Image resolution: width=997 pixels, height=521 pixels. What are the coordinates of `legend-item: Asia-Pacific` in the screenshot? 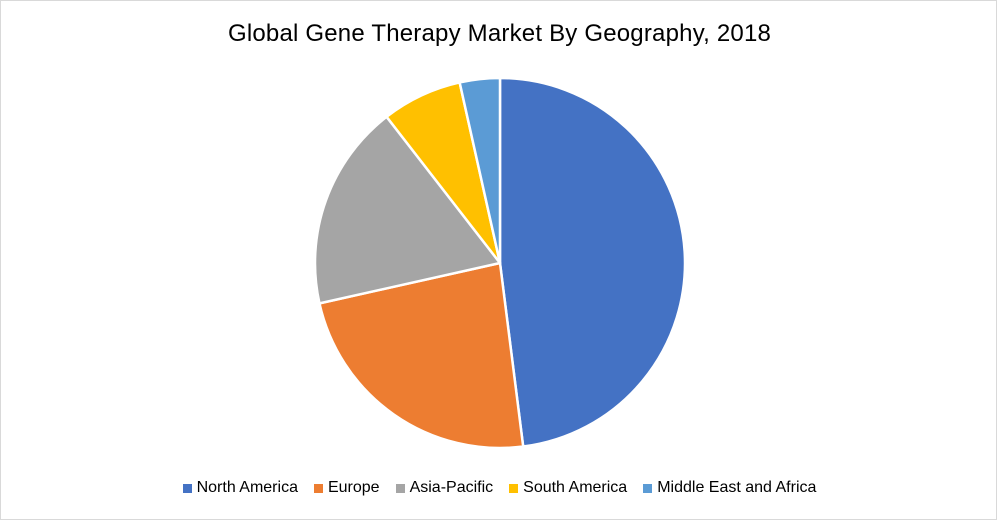 It's located at (444, 488).